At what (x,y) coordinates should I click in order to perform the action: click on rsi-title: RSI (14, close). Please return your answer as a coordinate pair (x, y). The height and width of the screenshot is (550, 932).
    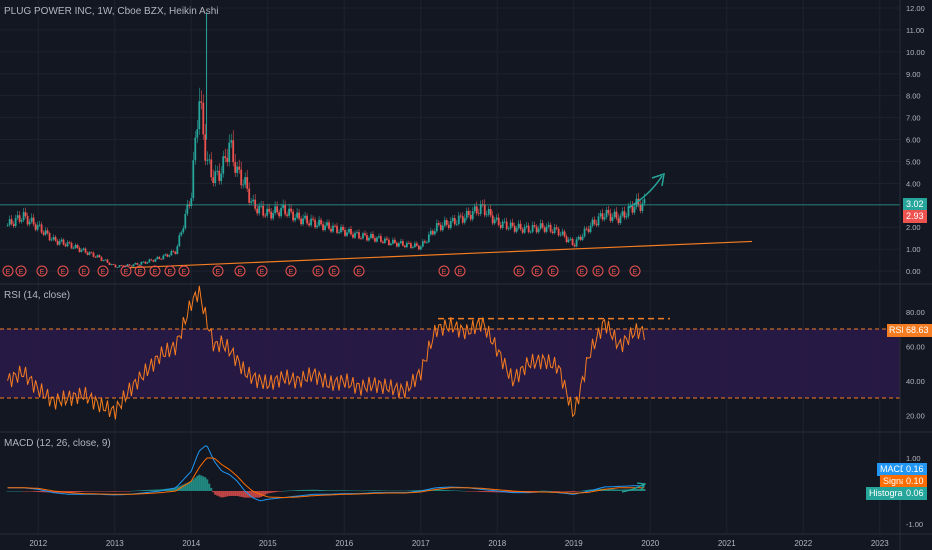
    Looking at the image, I should click on (37, 295).